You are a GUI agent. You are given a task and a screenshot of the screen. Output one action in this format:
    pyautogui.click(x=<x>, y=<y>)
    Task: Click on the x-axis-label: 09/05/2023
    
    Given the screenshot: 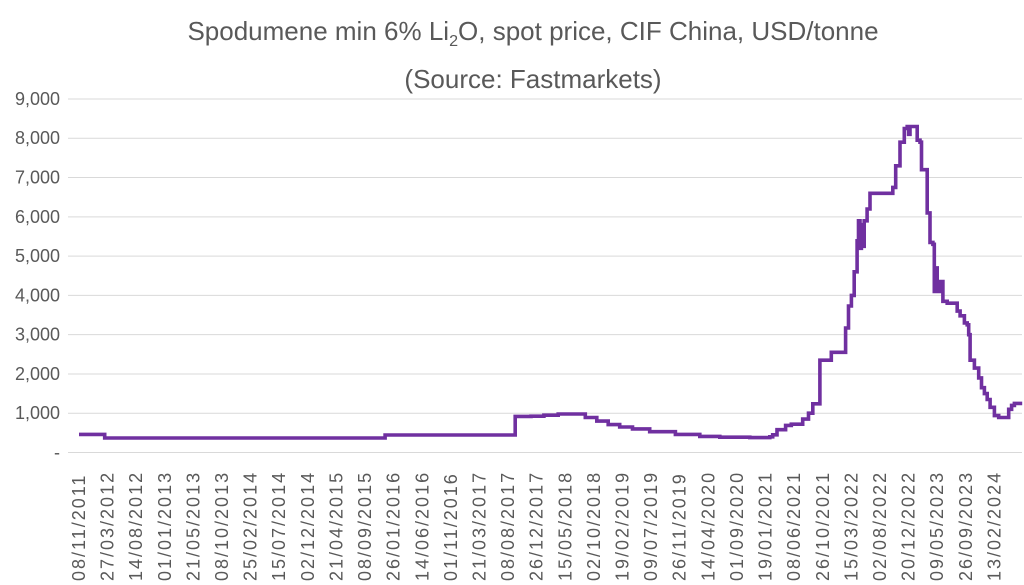 What is the action you would take?
    pyautogui.click(x=937, y=526)
    